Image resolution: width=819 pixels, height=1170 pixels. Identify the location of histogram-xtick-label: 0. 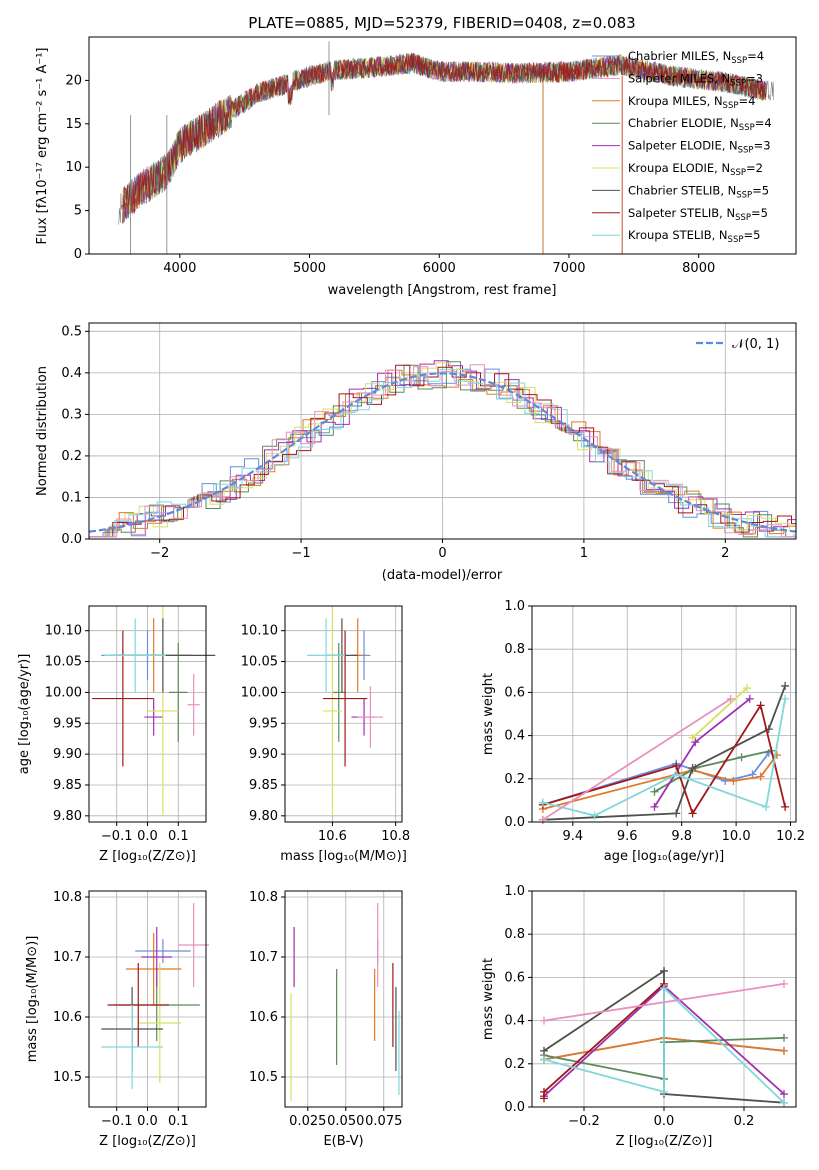
(442, 553).